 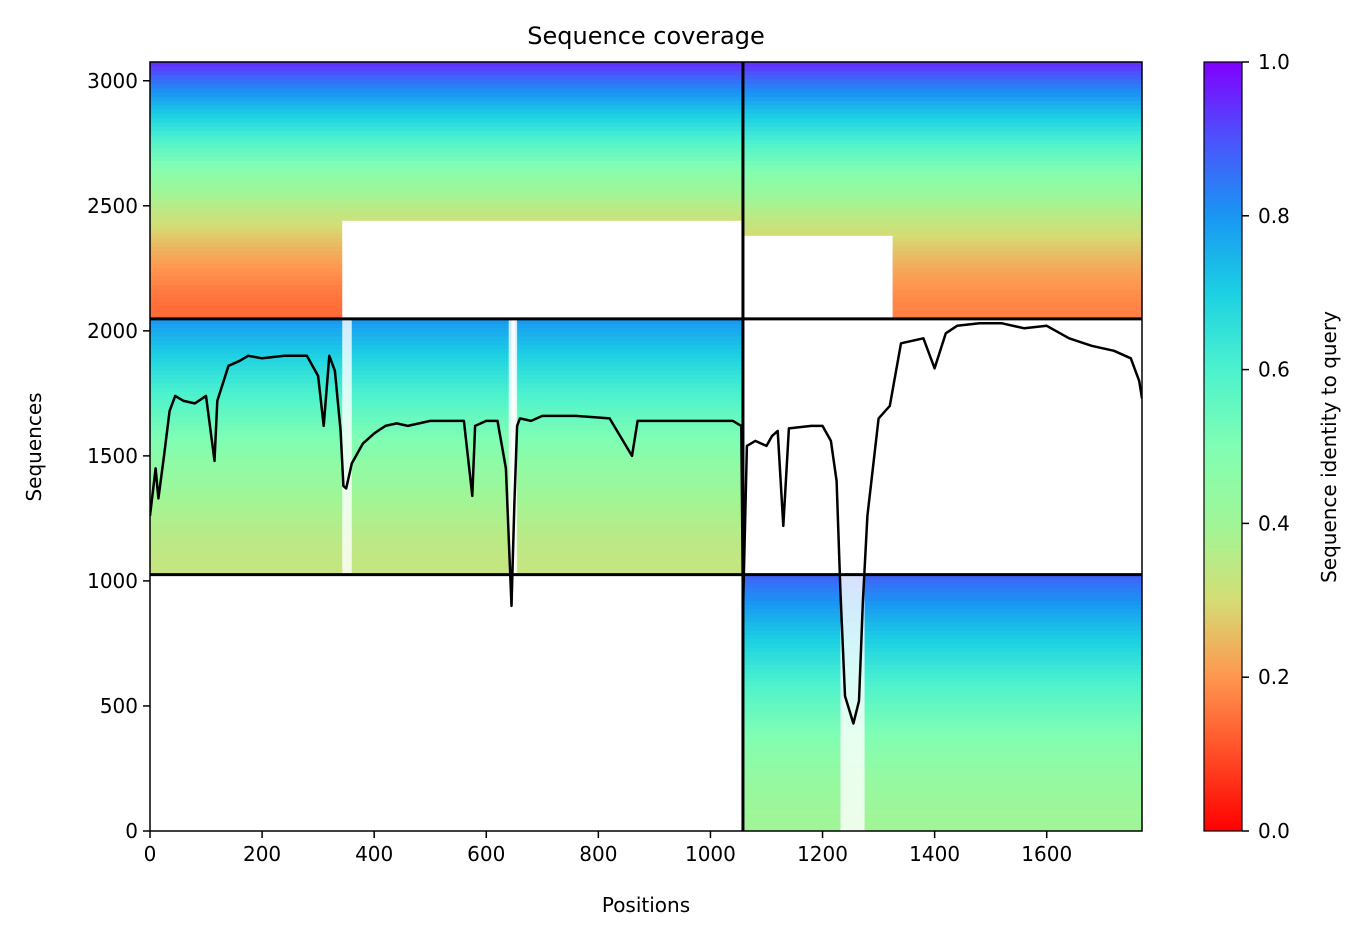 What do you see at coordinates (374, 854) in the screenshot?
I see `x-tick-label: 400` at bounding box center [374, 854].